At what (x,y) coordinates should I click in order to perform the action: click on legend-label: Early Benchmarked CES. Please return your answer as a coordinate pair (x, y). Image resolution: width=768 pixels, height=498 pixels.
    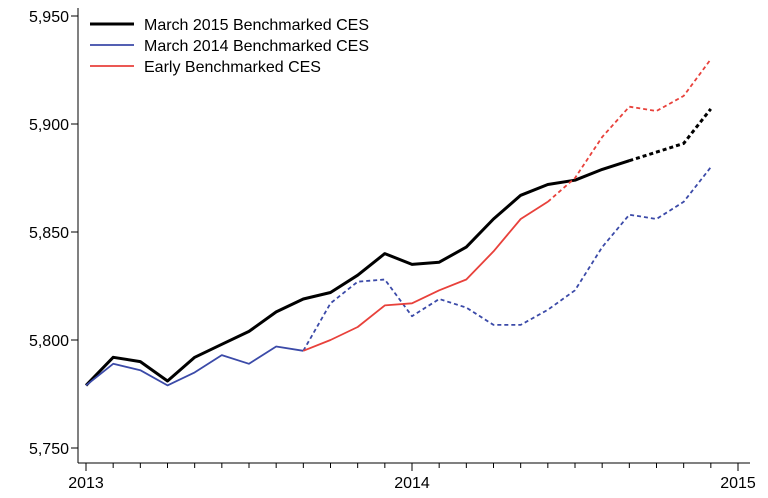
    Looking at the image, I should click on (232, 67).